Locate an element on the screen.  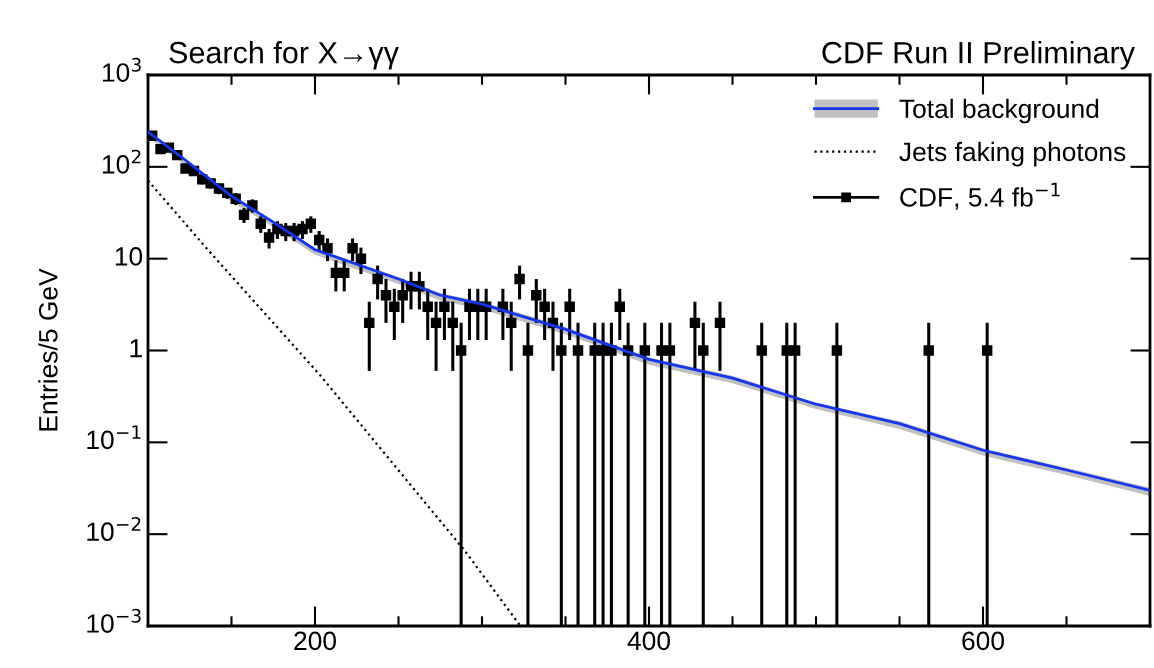
x-tick-label: 200 is located at coordinates (315, 641).